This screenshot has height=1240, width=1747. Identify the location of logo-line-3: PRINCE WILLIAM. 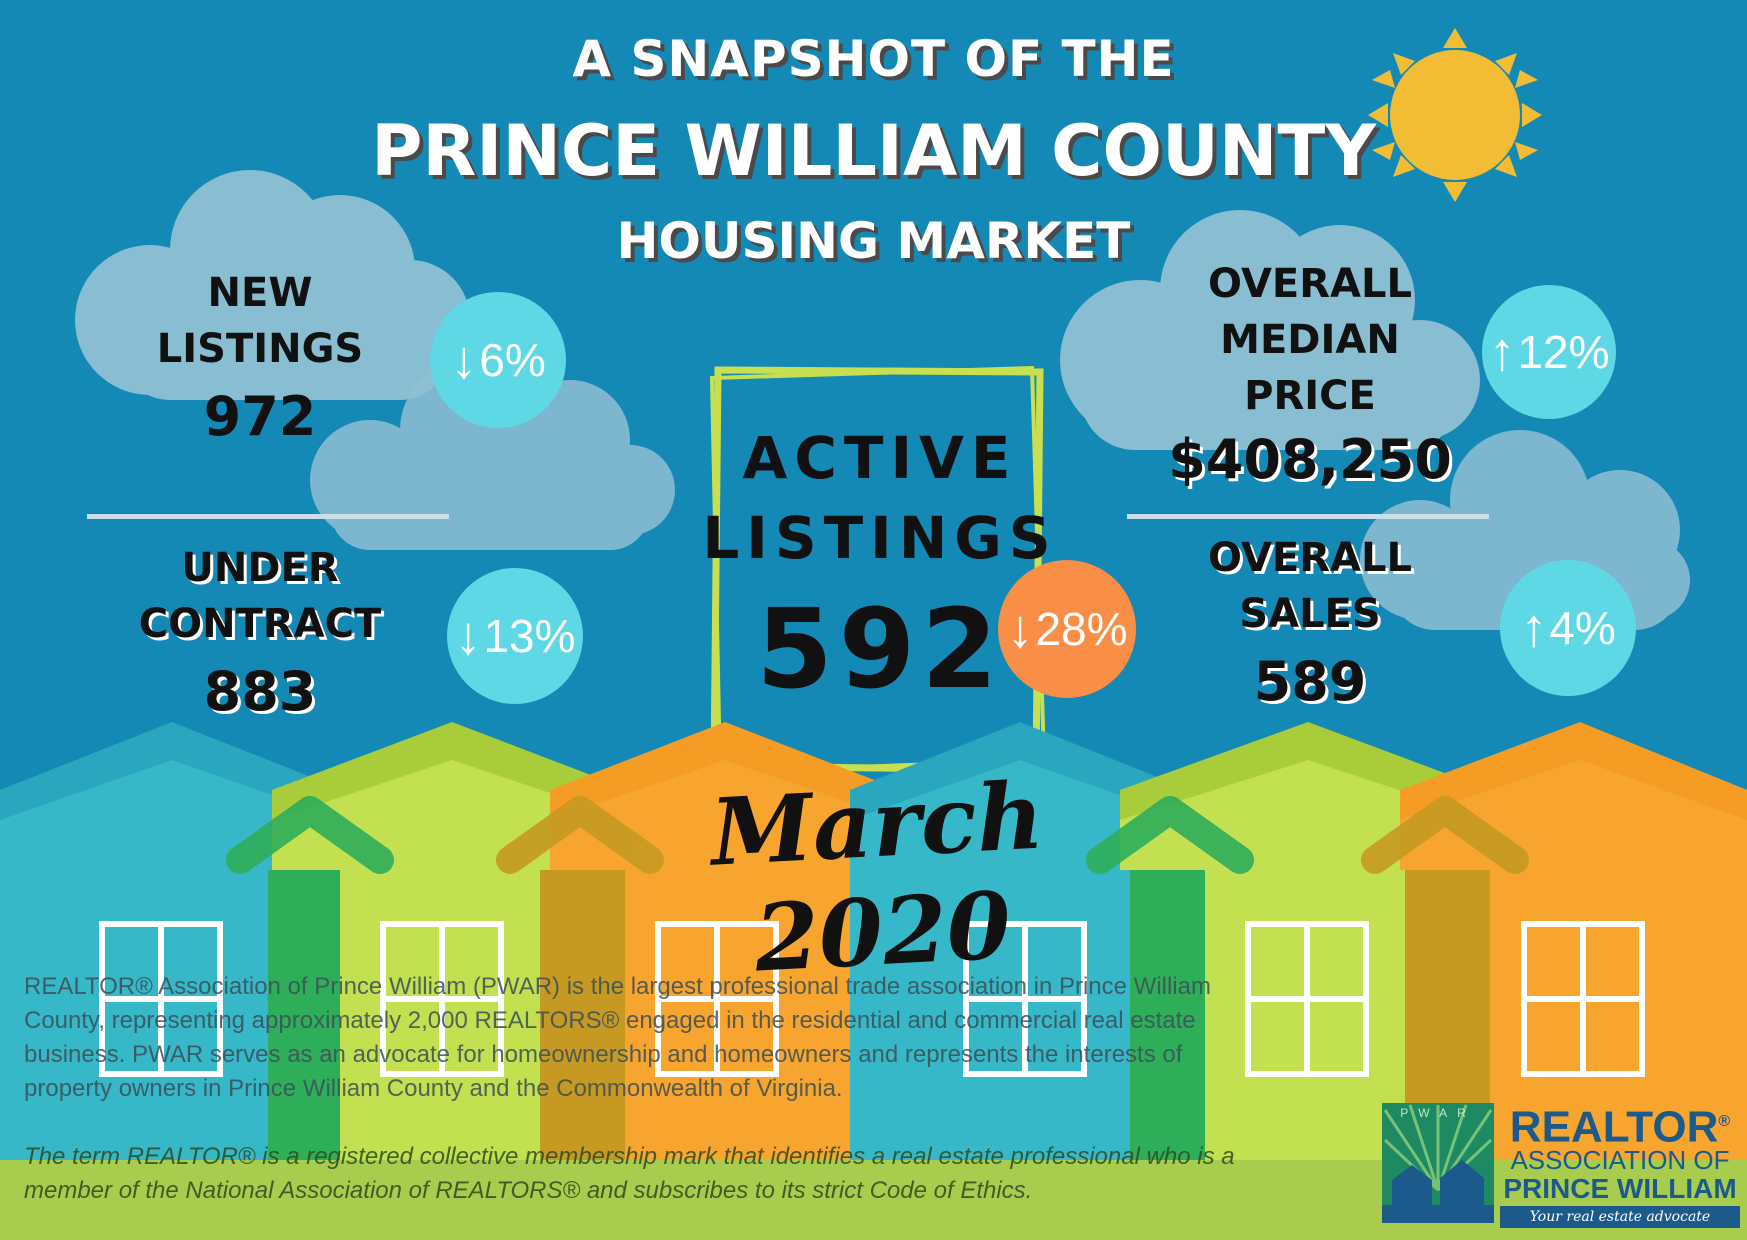
(1620, 1188).